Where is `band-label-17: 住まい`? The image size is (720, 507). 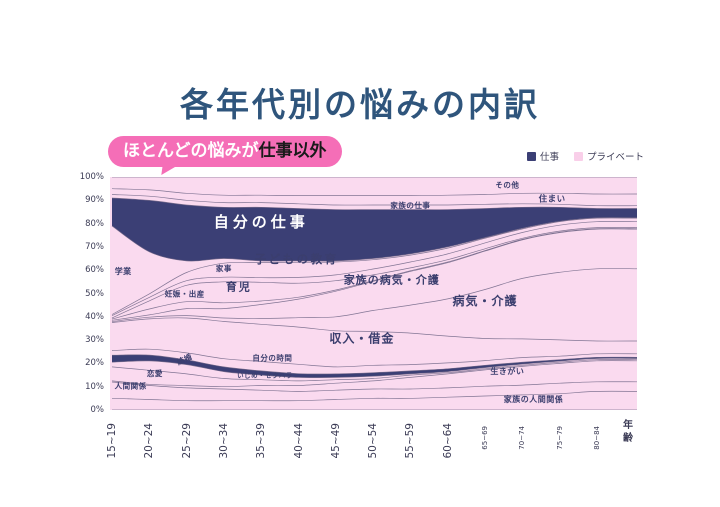
band-label-17: 住まい is located at coordinates (552, 199).